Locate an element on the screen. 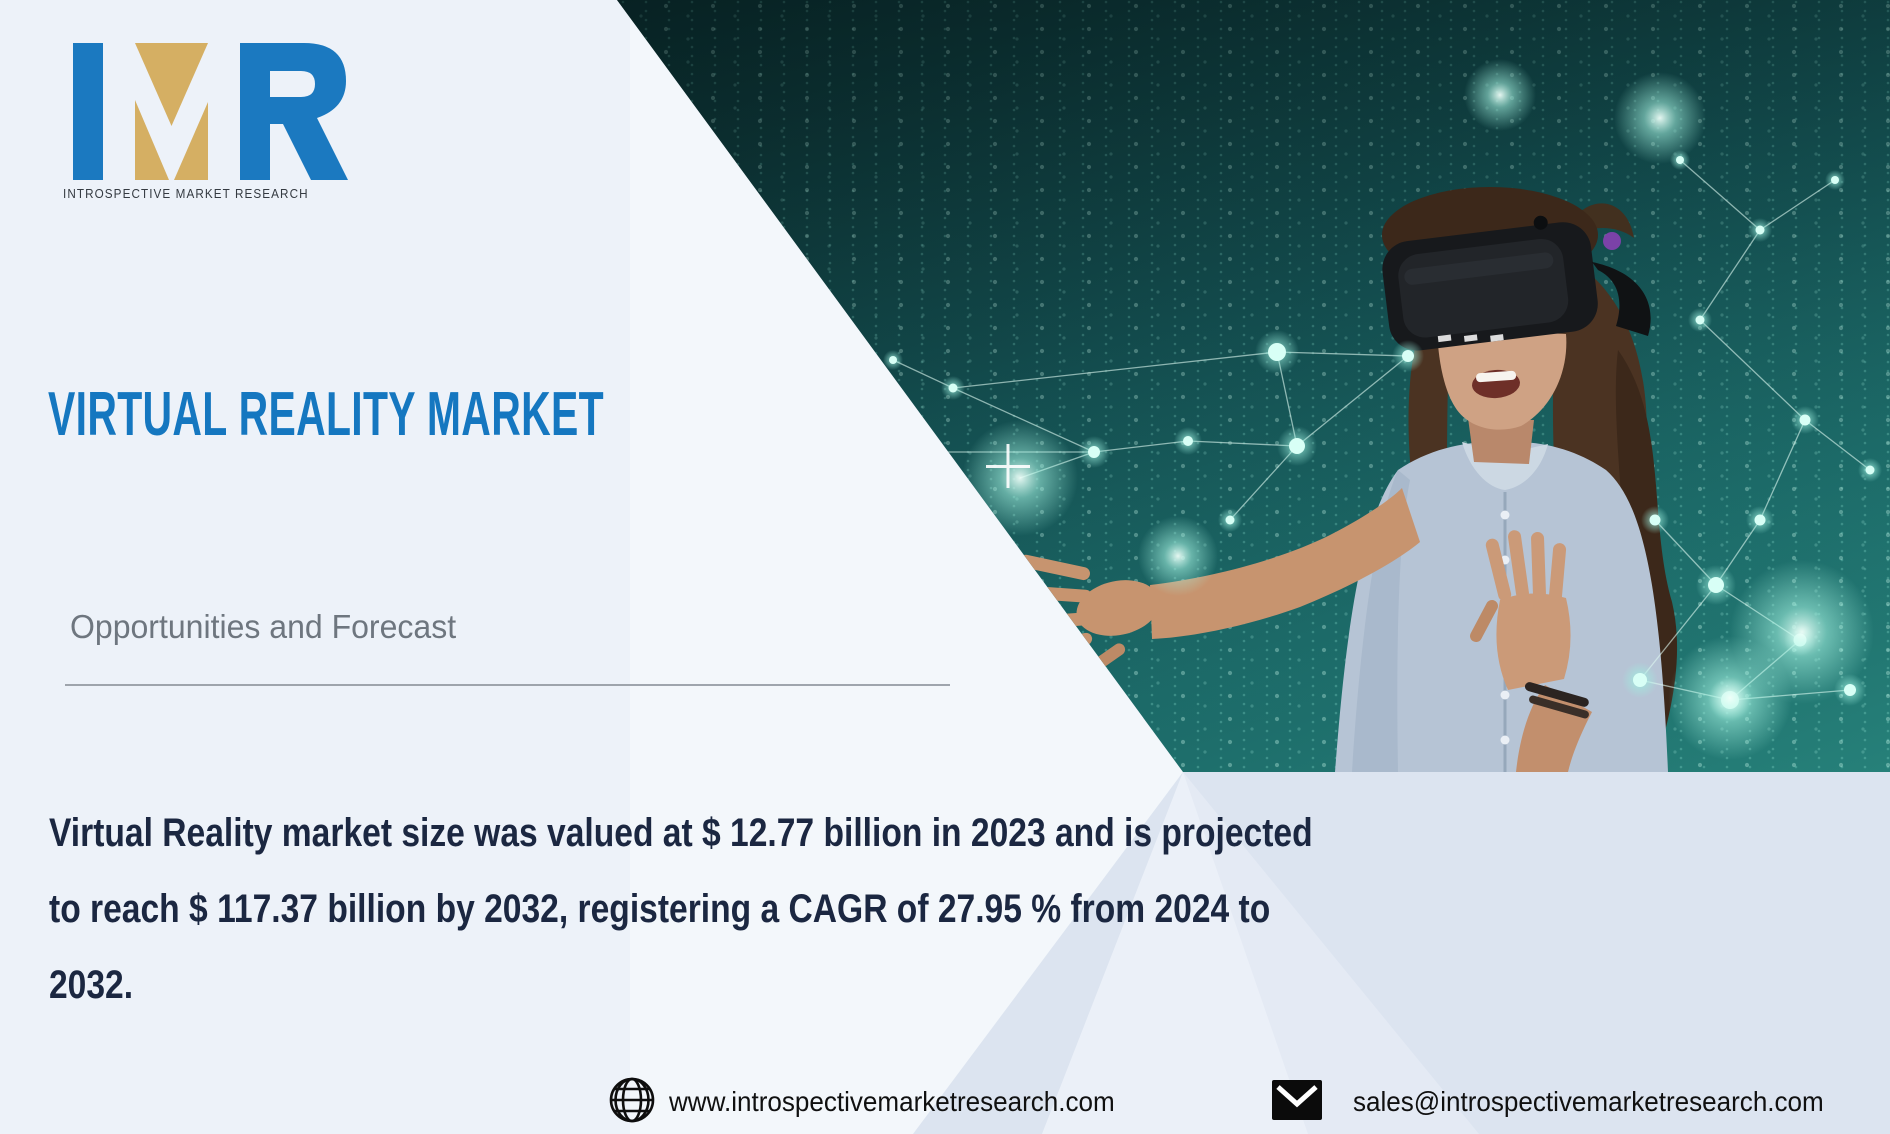 This screenshot has width=1890, height=1134. imr-monogram is located at coordinates (210, 111).